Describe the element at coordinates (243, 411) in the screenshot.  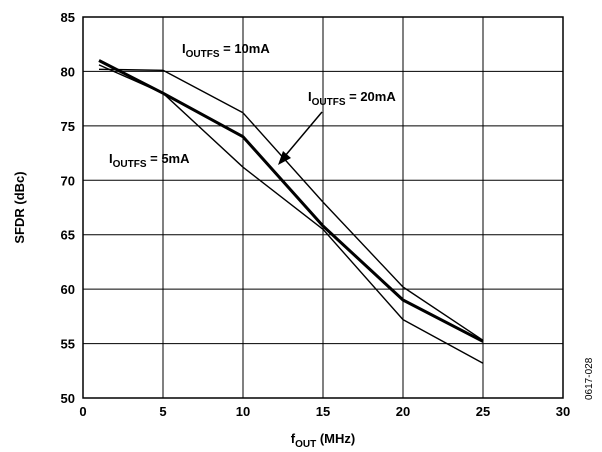
I see `x-tick-label-10: 10` at that location.